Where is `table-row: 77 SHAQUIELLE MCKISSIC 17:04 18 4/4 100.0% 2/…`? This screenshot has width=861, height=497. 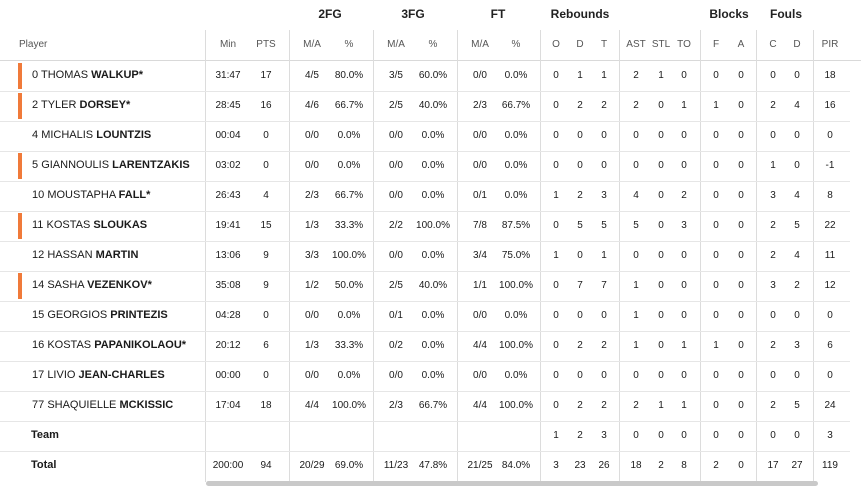
table-row: 77 SHAQUIELLE MCKISSIC 17:04 18 4/4 100.0% 2/… is located at coordinates (425, 406).